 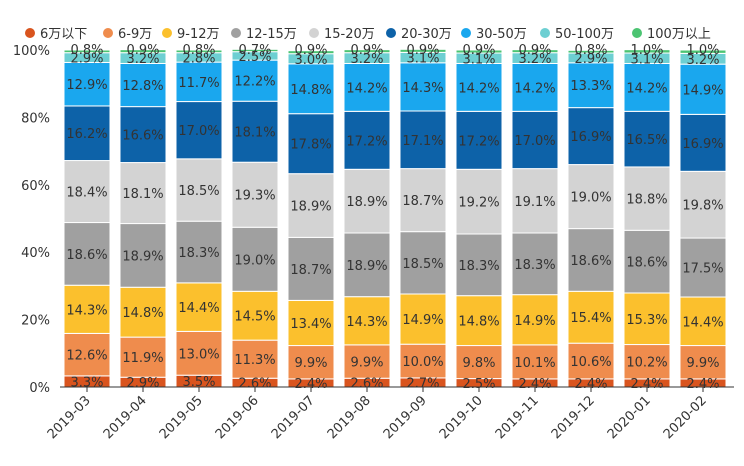 I want to click on data-label-2019-09-7: 3.1%, so click(x=422, y=59).